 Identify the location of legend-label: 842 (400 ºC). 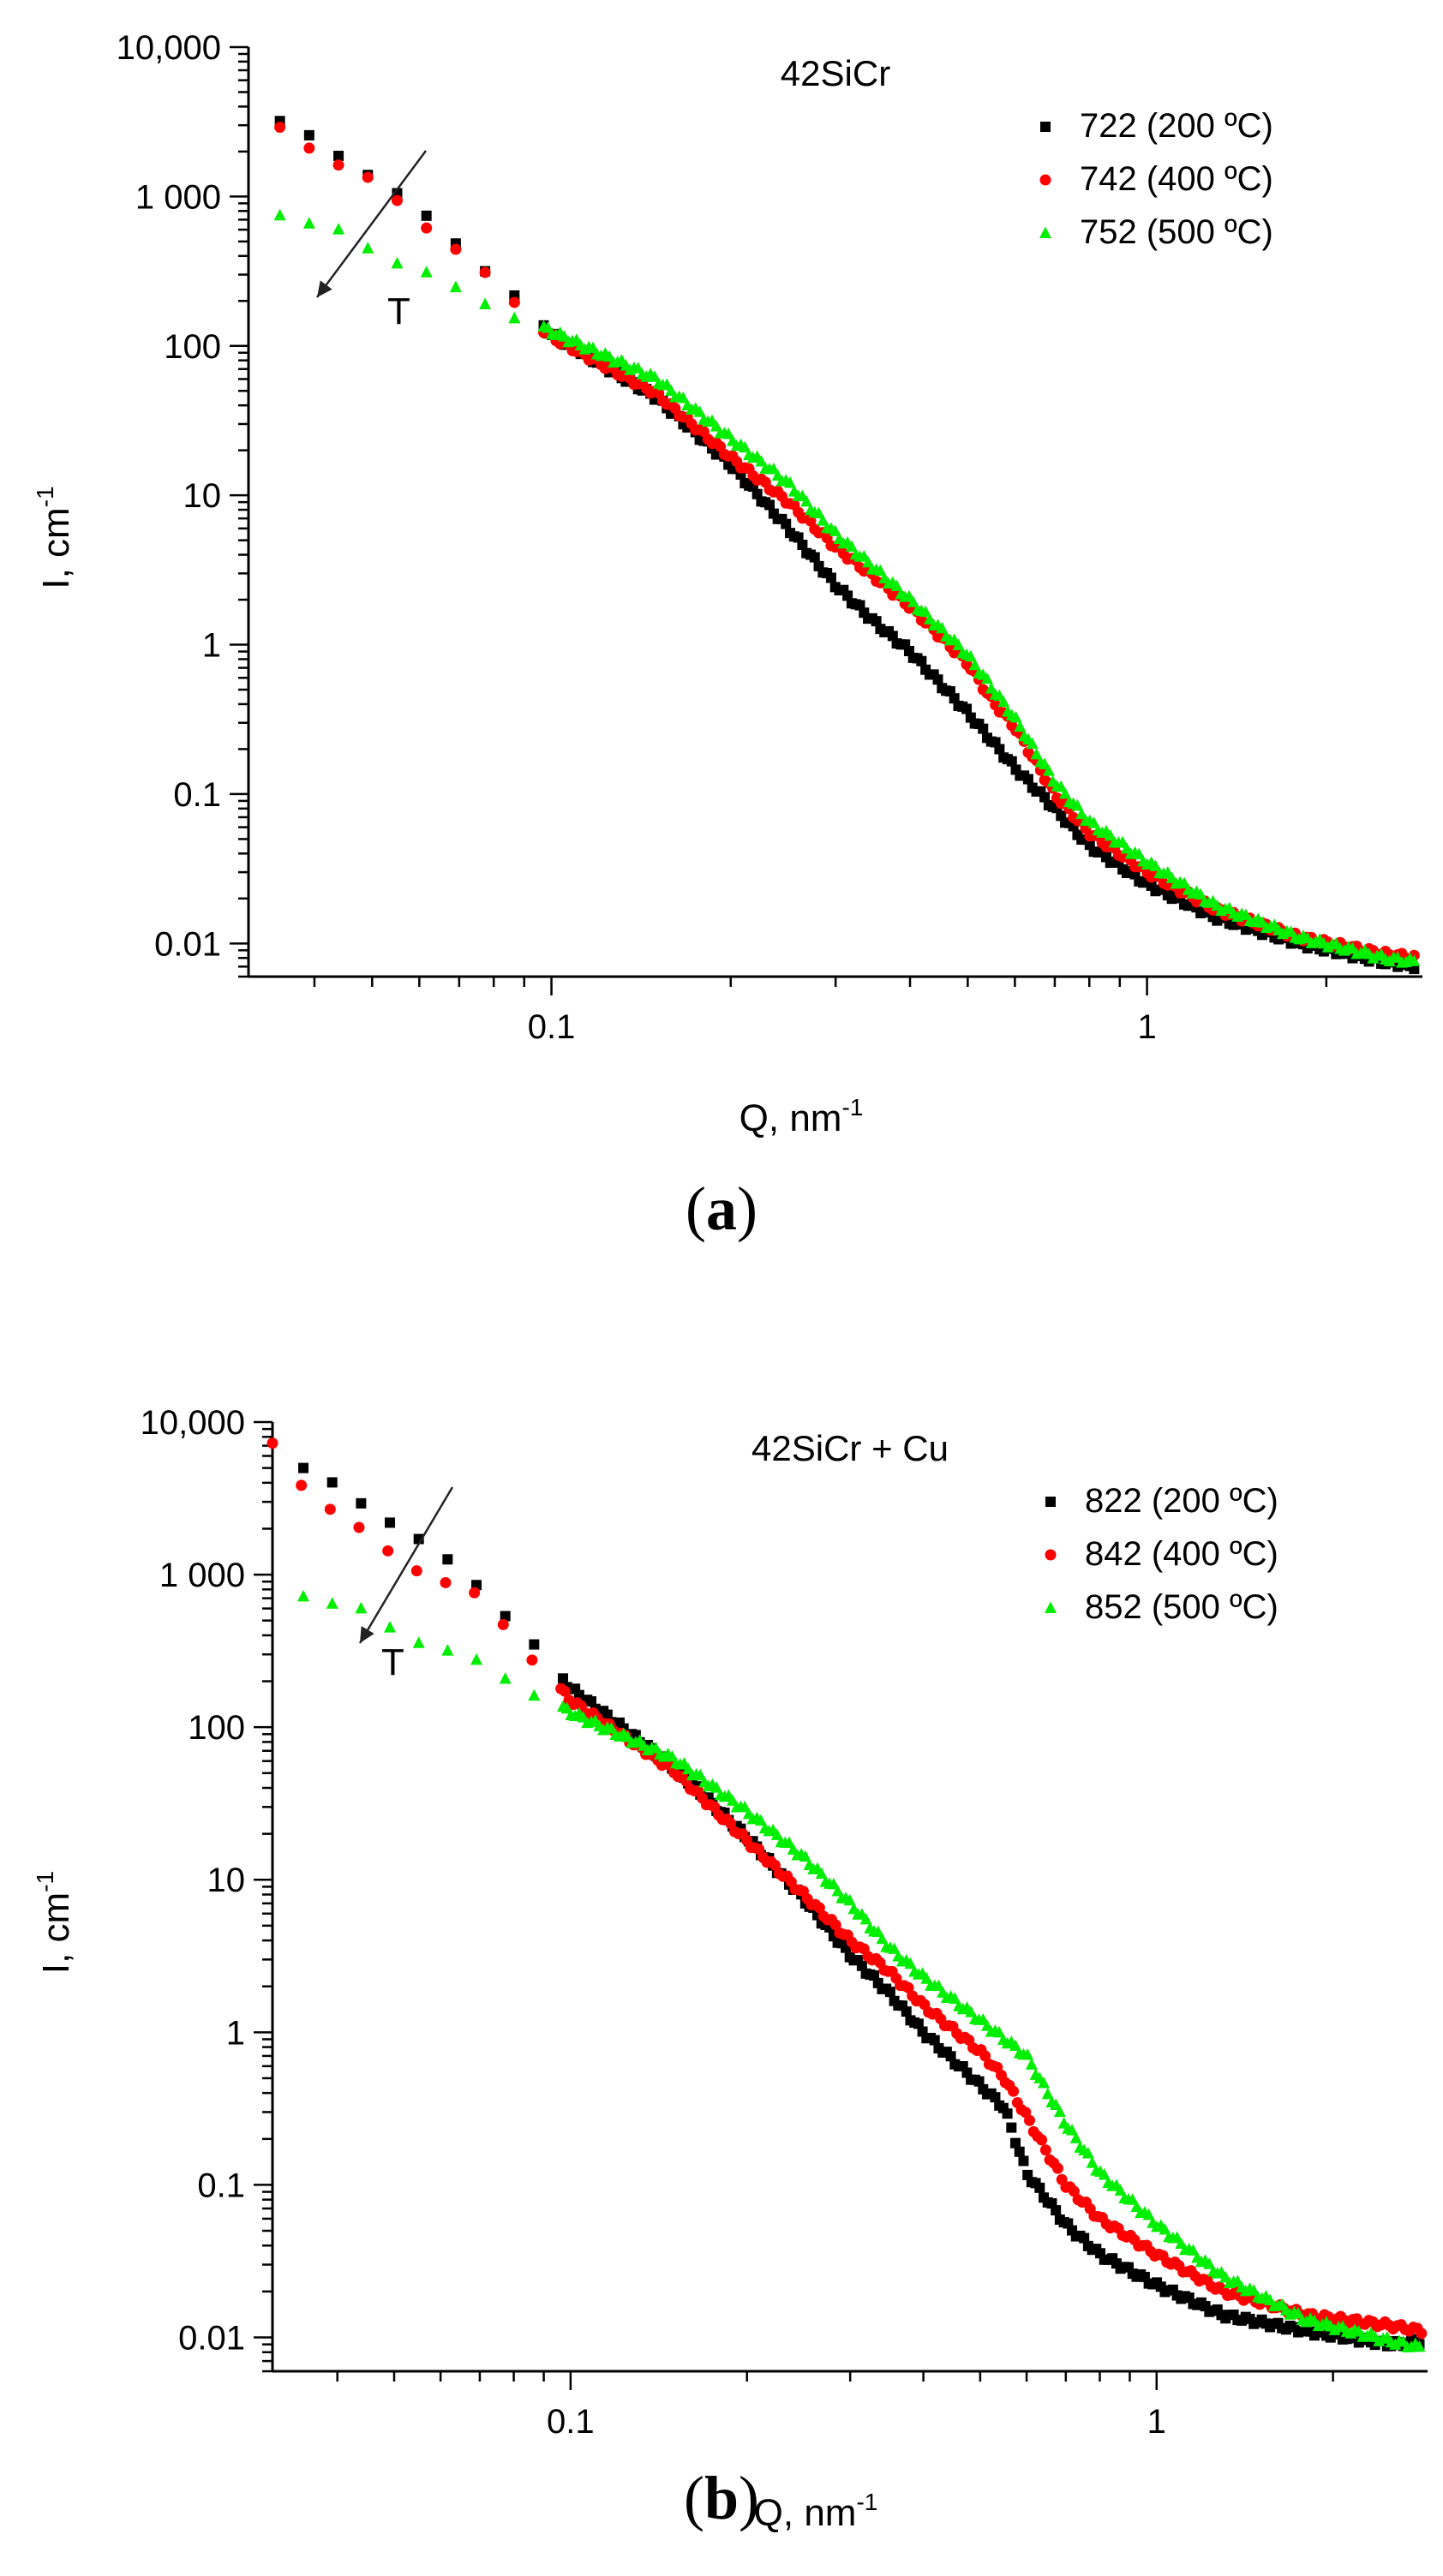
(1181, 1554).